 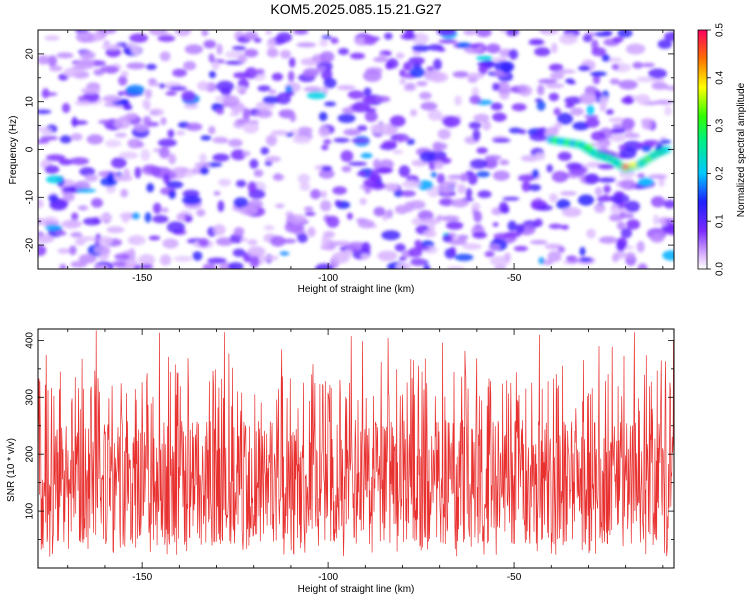 What do you see at coordinates (356, 9) in the screenshot?
I see `chart-title: KOM5.2025.085.15.21.G27` at bounding box center [356, 9].